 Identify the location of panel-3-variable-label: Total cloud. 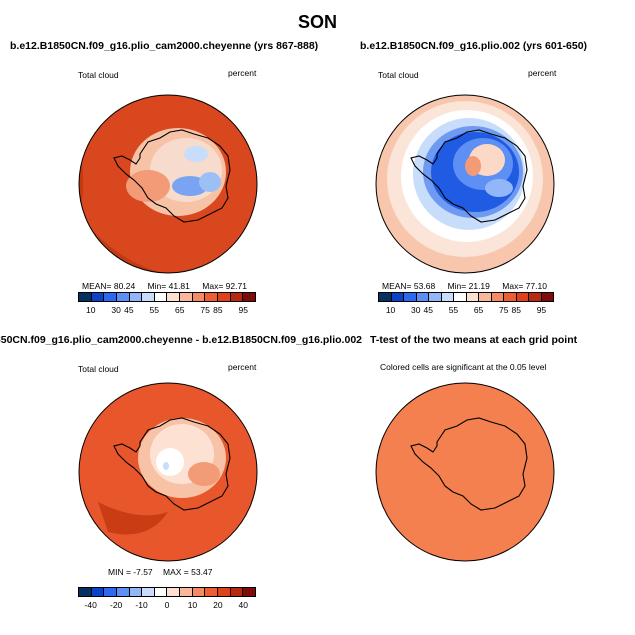
(98, 369).